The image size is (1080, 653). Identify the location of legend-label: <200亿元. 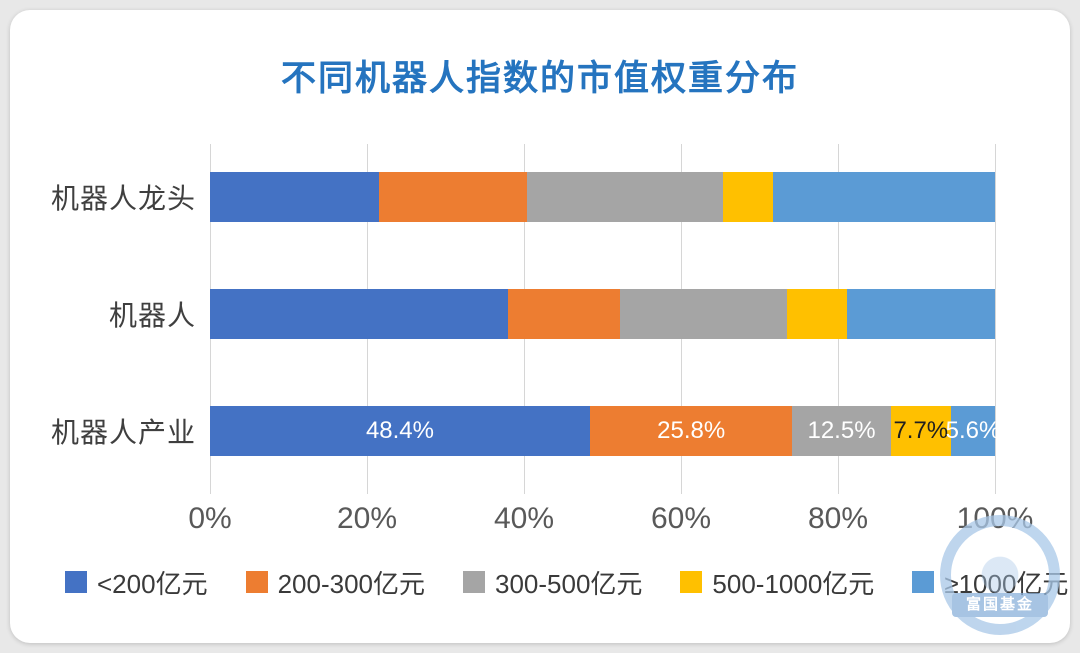
(152, 583).